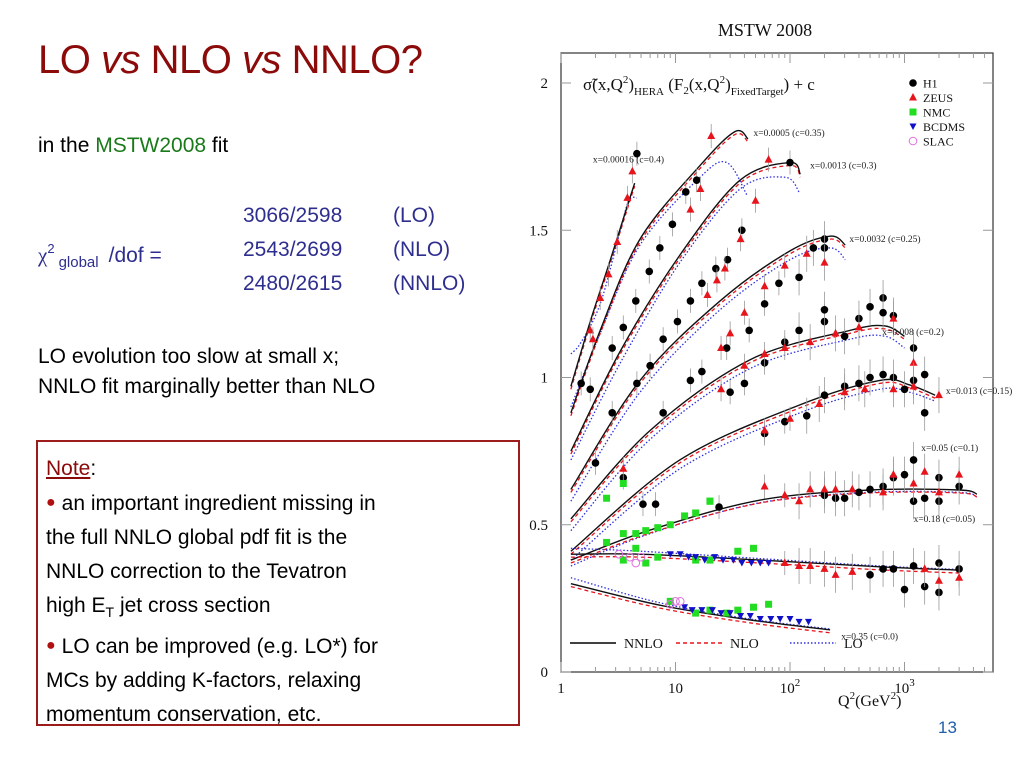  I want to click on evolution-line: NNLO fit marginally better than NLO, so click(207, 386).